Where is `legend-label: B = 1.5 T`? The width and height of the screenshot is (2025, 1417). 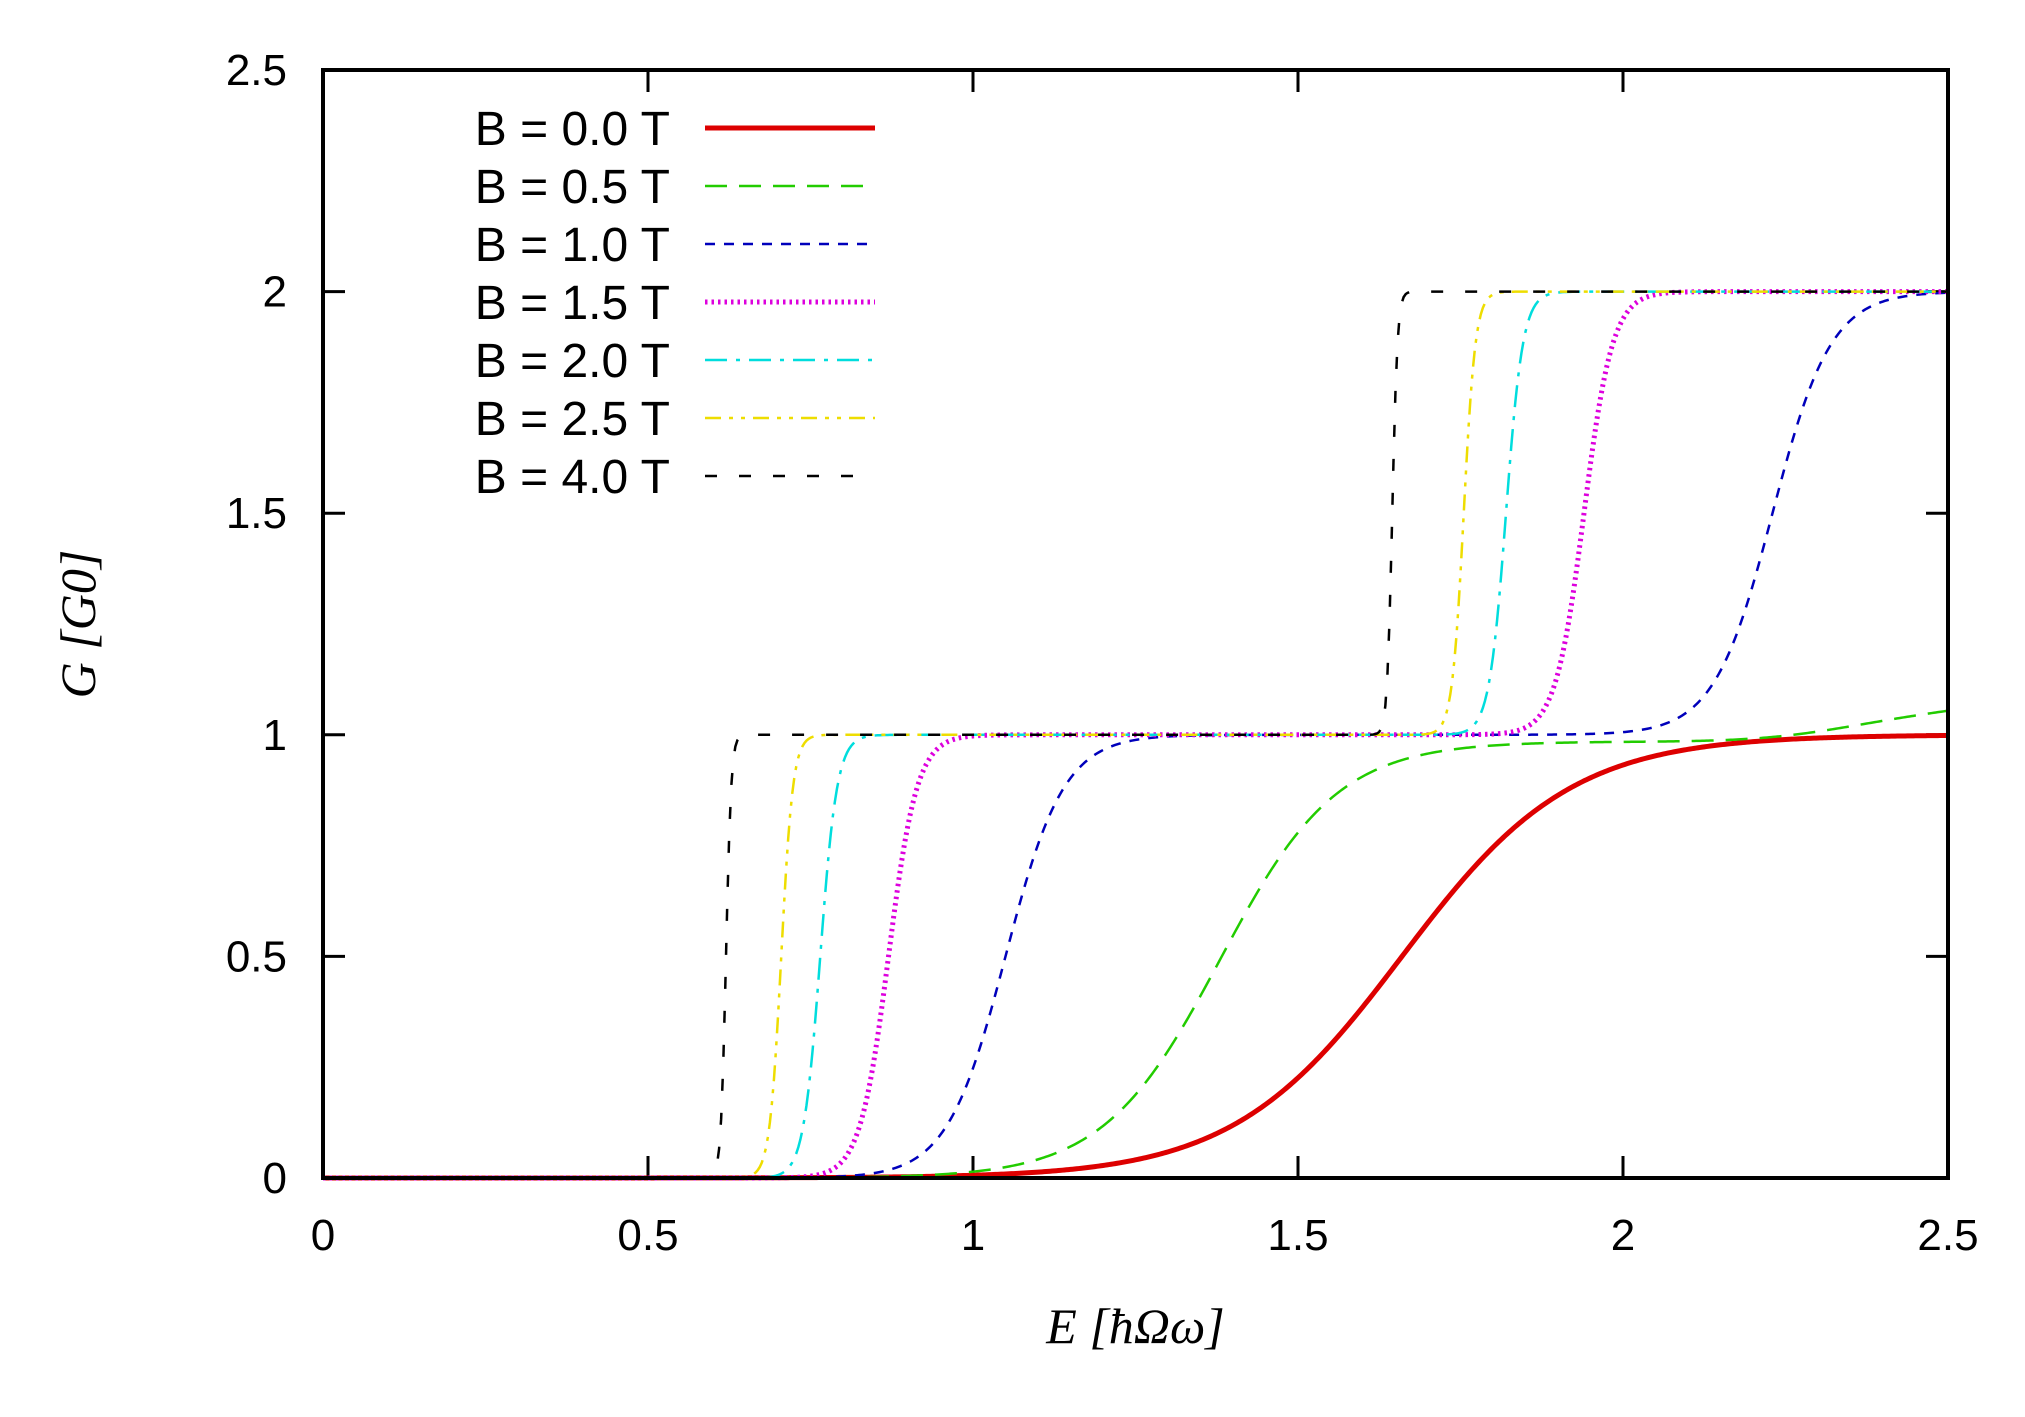
legend-label: B = 1.5 T is located at coordinates (572, 303).